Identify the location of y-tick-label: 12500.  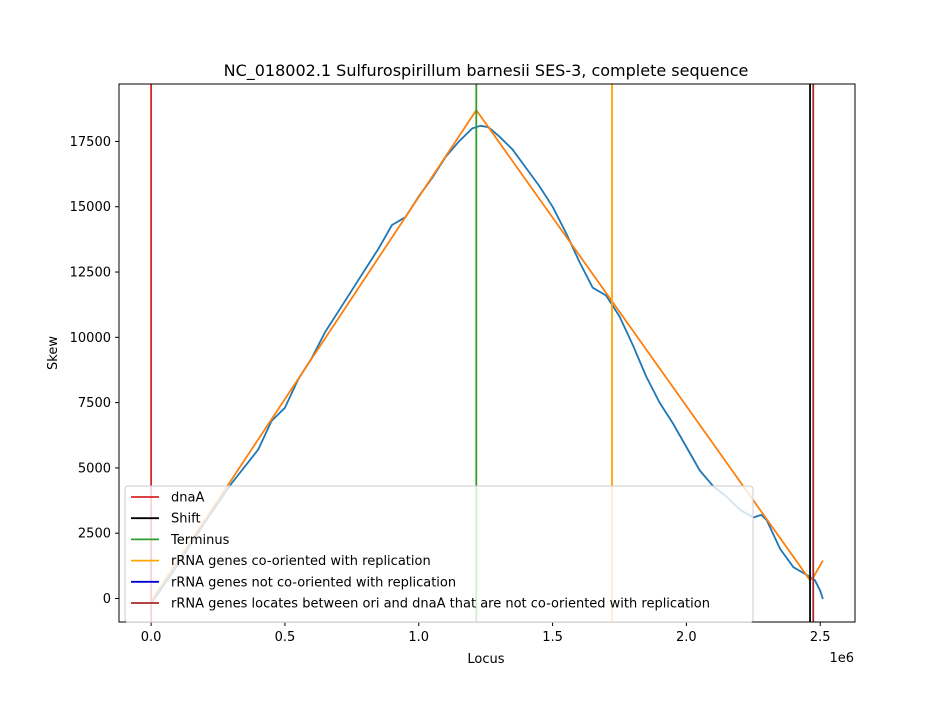
(90, 273).